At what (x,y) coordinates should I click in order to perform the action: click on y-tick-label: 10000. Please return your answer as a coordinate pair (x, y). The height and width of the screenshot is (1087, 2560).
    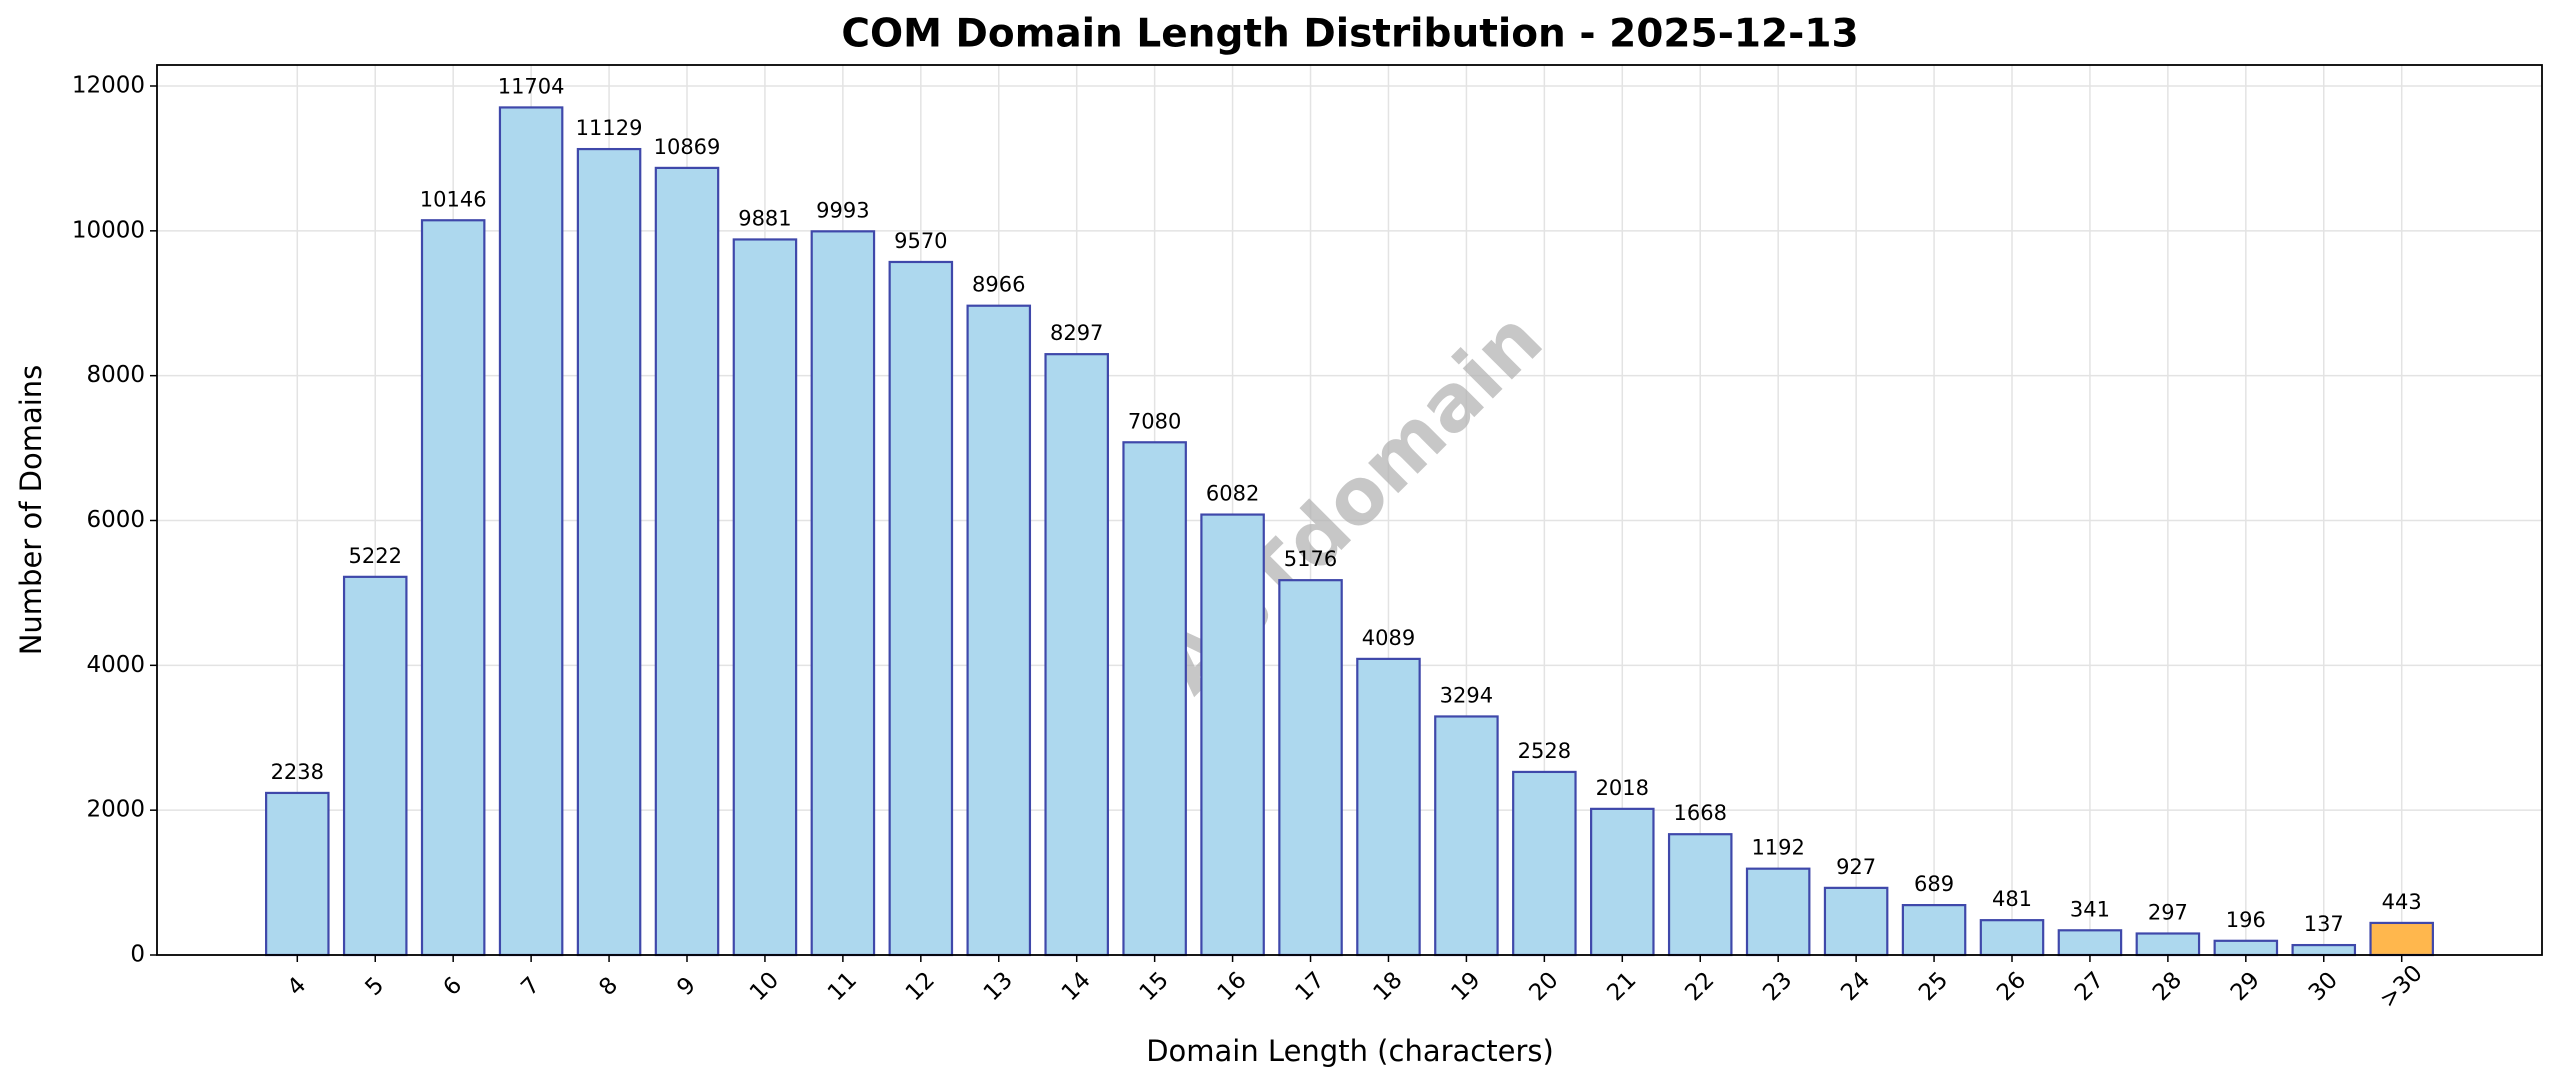
    Looking at the image, I should click on (108, 230).